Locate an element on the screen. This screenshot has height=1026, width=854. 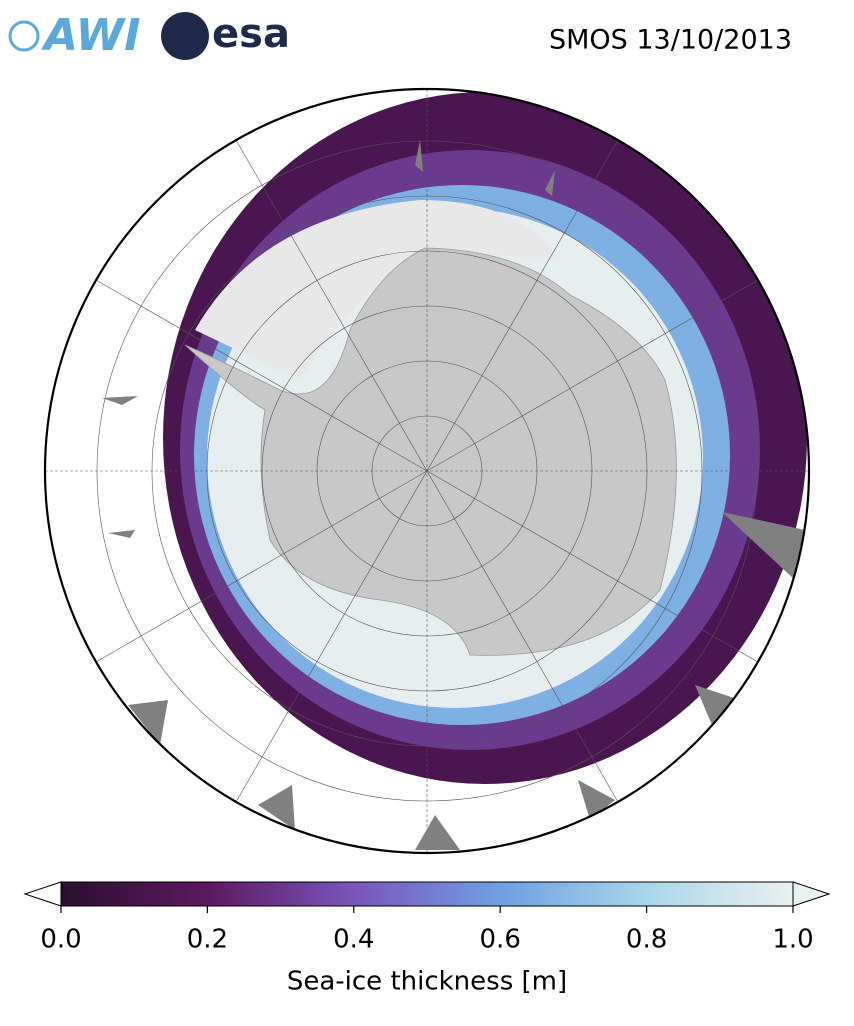
colorbar-over is located at coordinates (811, 894).